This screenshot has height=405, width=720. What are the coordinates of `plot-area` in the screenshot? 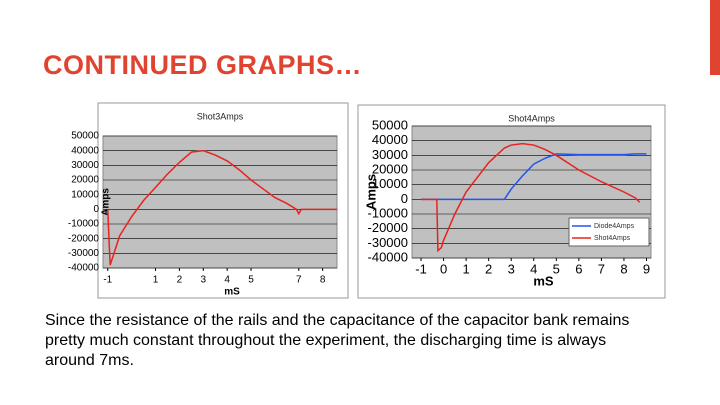 It's located at (220, 202).